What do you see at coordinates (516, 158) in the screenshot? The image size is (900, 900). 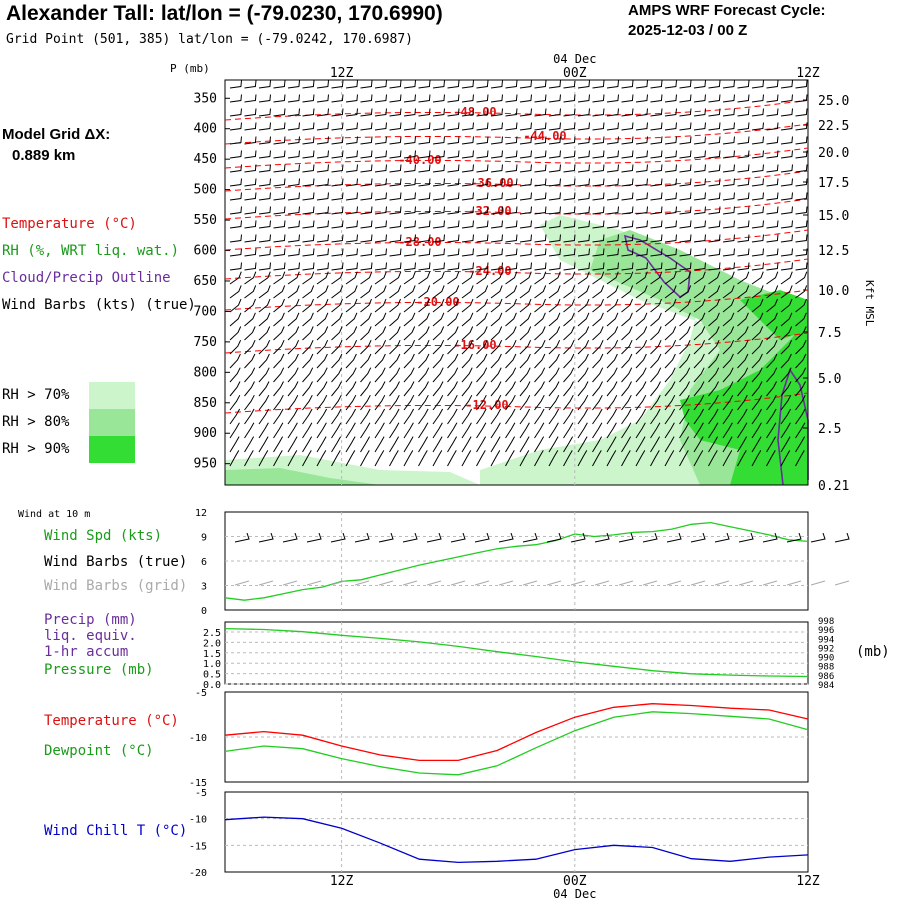 I see `isotherm-line` at bounding box center [516, 158].